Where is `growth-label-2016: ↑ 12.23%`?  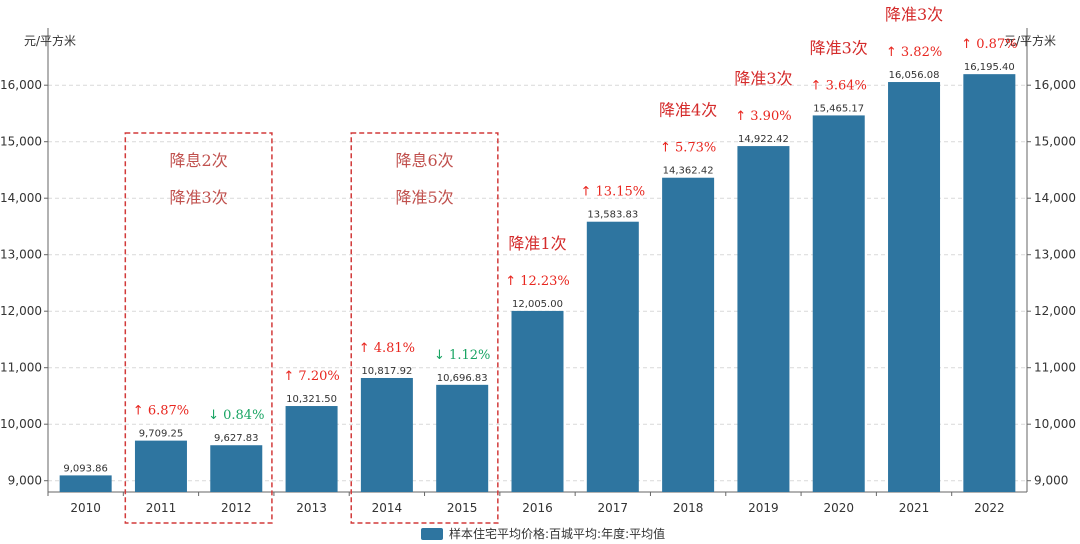
growth-label-2016: ↑ 12.23% is located at coordinates (537, 281).